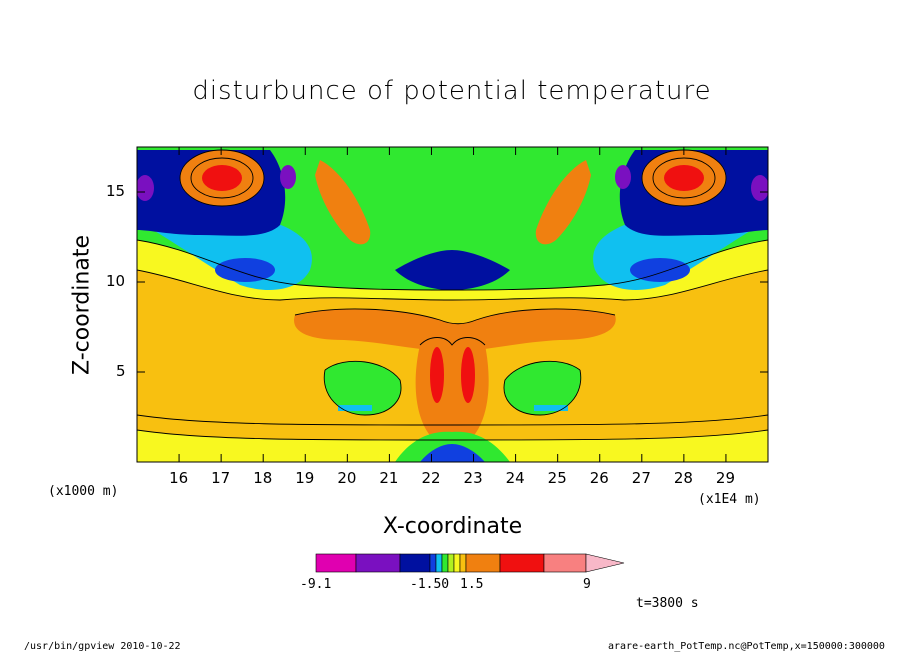  I want to click on field-green-lower-left, so click(362, 388).